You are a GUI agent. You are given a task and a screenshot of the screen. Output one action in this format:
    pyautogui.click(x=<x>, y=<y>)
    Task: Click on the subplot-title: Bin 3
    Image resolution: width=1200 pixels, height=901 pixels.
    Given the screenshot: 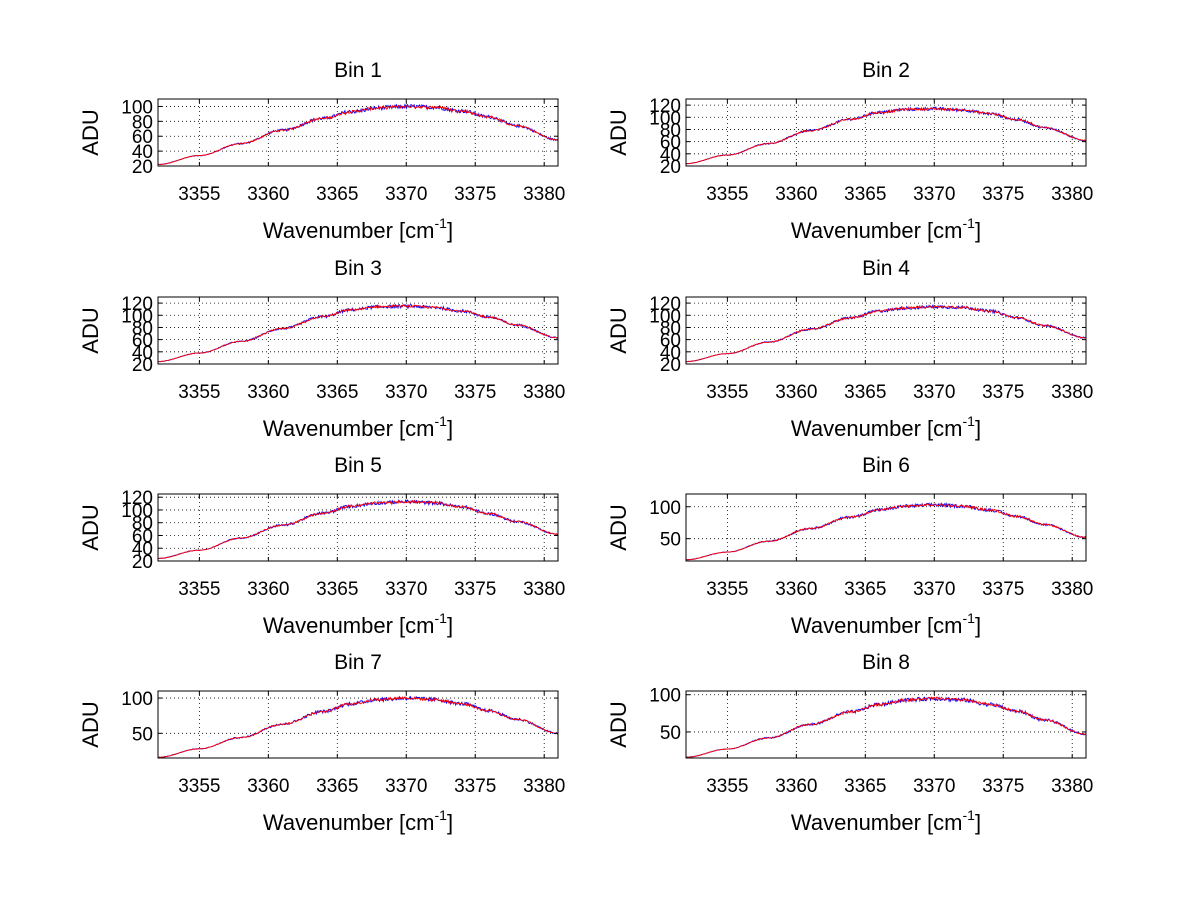 What is the action you would take?
    pyautogui.click(x=358, y=268)
    